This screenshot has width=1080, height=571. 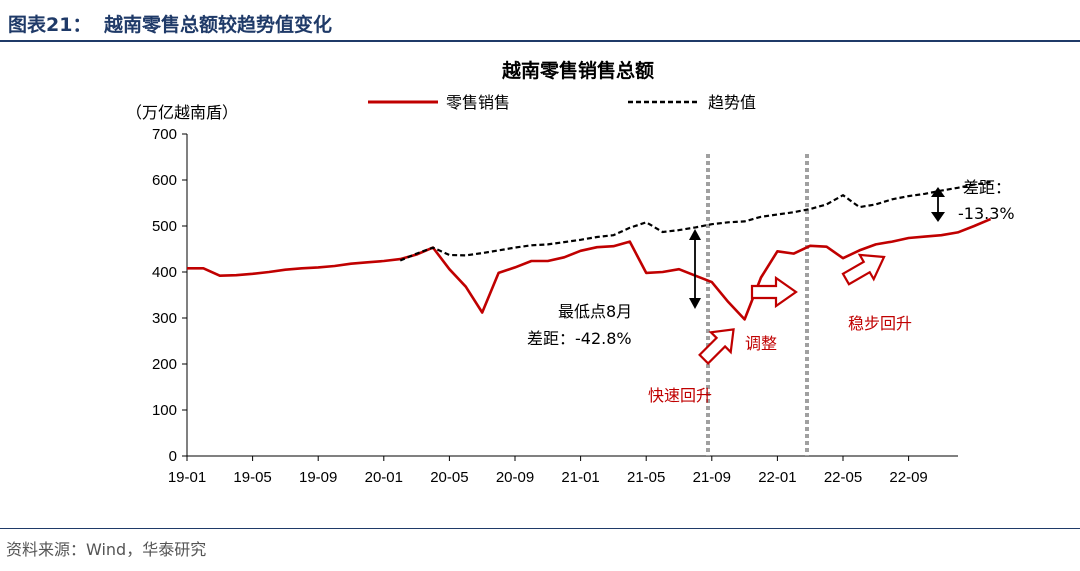 What do you see at coordinates (938, 204) in the screenshot?
I see `gap-arrow-latest` at bounding box center [938, 204].